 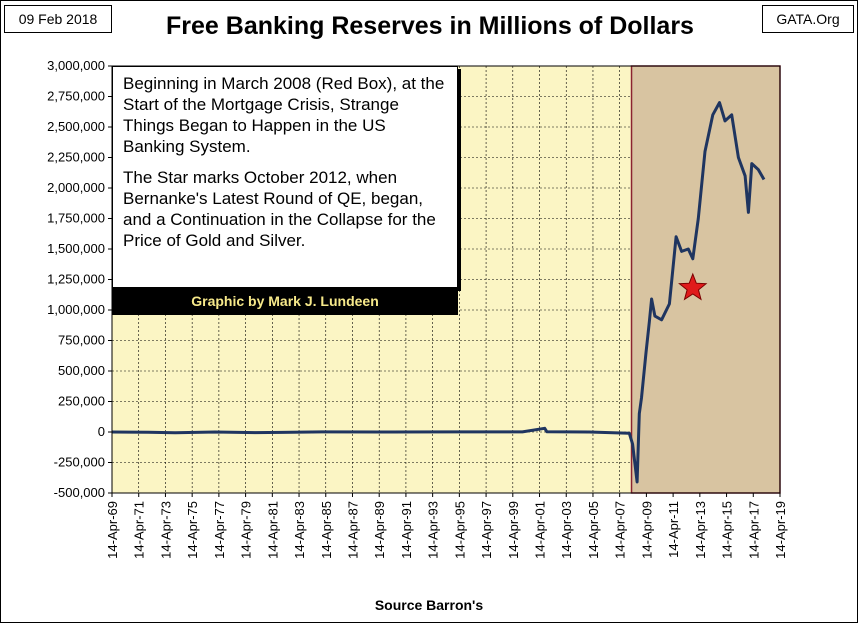 What do you see at coordinates (112, 530) in the screenshot?
I see `x-tick-label: 14-Apr-69` at bounding box center [112, 530].